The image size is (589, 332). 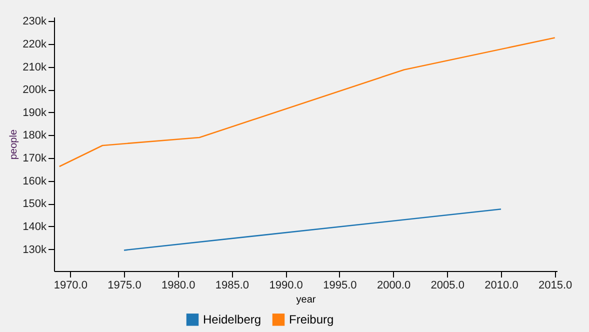 What do you see at coordinates (286, 286) in the screenshot?
I see `x-tick-label: 1990.0` at bounding box center [286, 286].